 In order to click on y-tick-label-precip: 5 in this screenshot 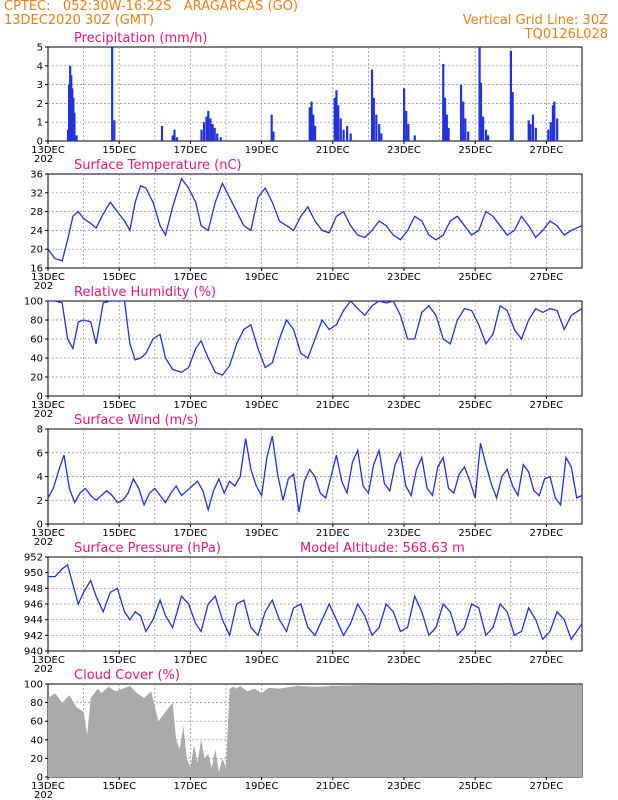, I will do `click(40, 48)`.